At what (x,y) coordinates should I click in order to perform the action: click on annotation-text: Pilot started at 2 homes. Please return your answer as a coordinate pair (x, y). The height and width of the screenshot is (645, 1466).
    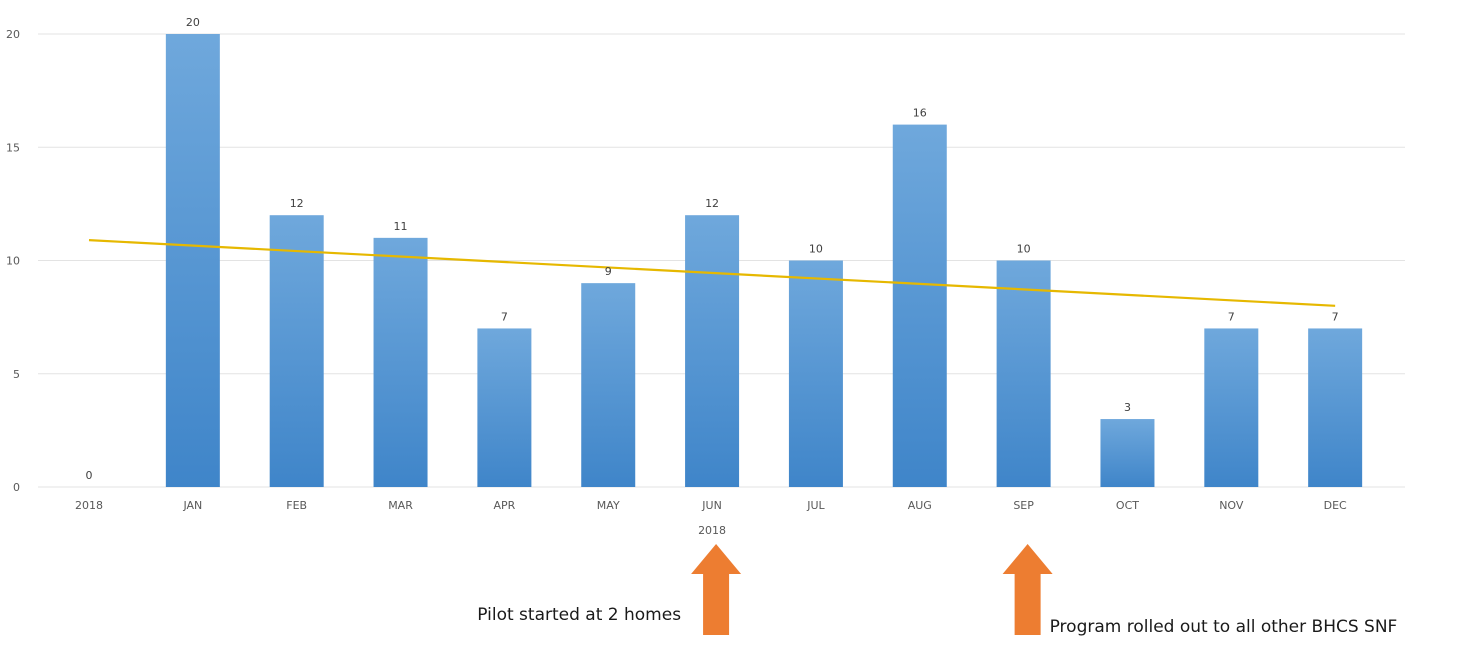
    Looking at the image, I should click on (579, 615).